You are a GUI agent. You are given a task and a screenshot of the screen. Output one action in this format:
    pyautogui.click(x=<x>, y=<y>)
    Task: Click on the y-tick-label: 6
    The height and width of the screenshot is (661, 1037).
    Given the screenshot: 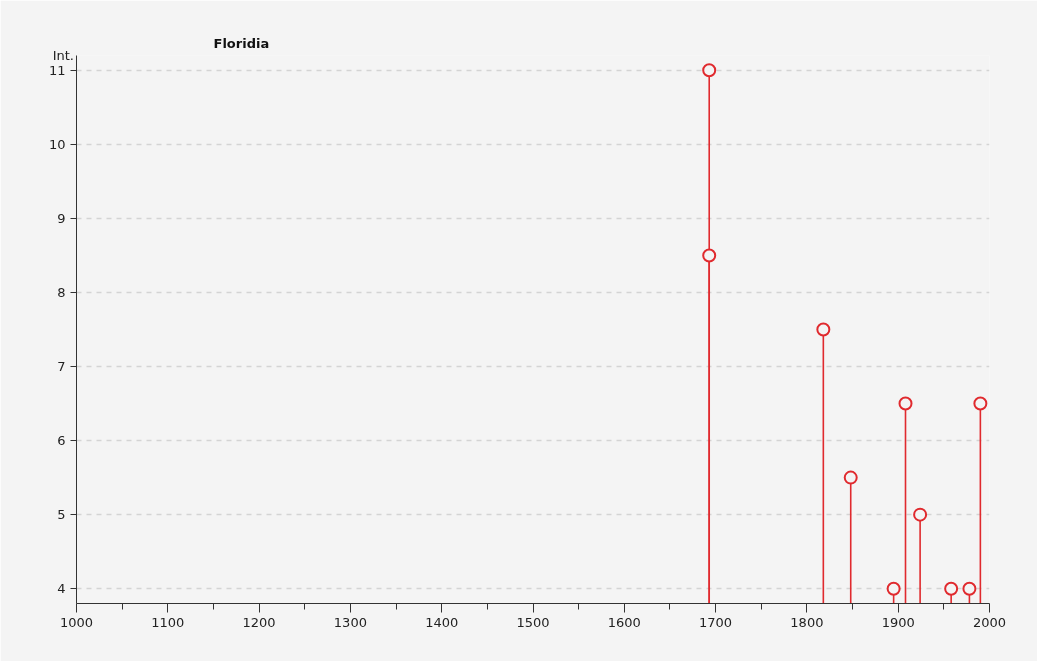 What is the action you would take?
    pyautogui.click(x=61, y=441)
    